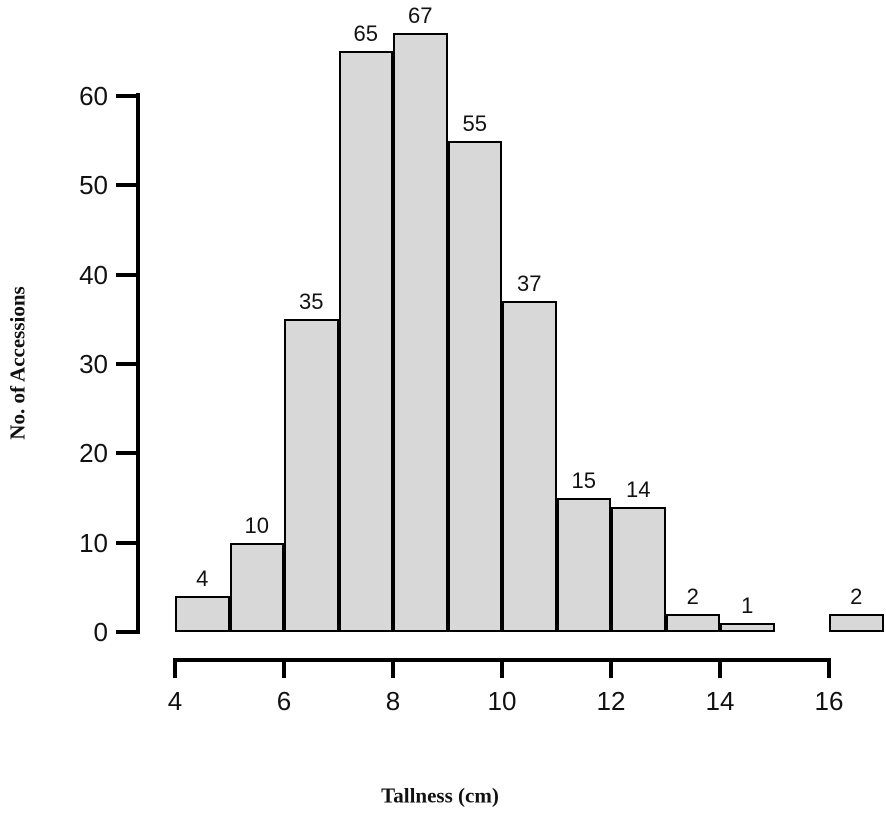 Image resolution: width=886 pixels, height=815 pixels. I want to click on x-tick-label: 12, so click(611, 701).